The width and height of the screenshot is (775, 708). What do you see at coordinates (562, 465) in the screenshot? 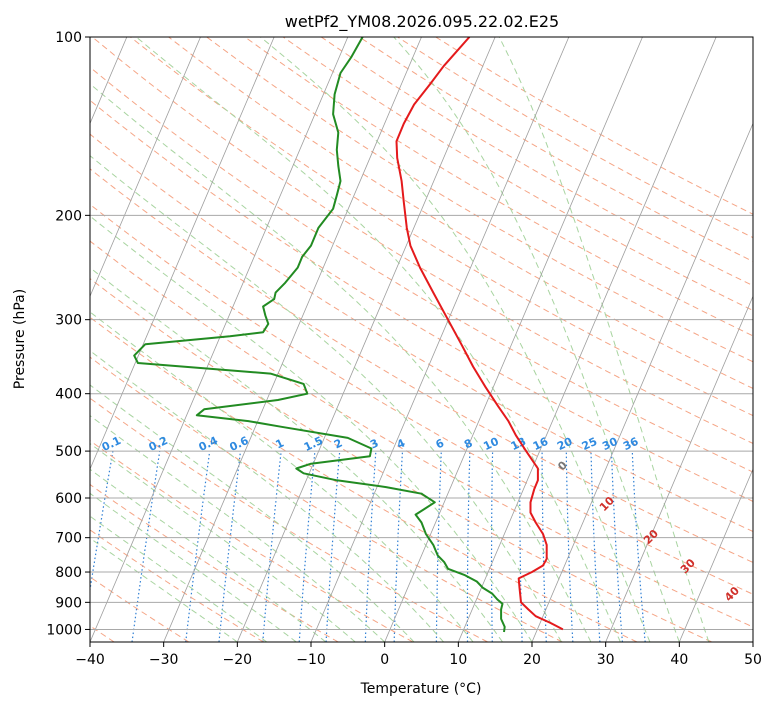
I see `moist-adiabat-label: 0` at bounding box center [562, 465].